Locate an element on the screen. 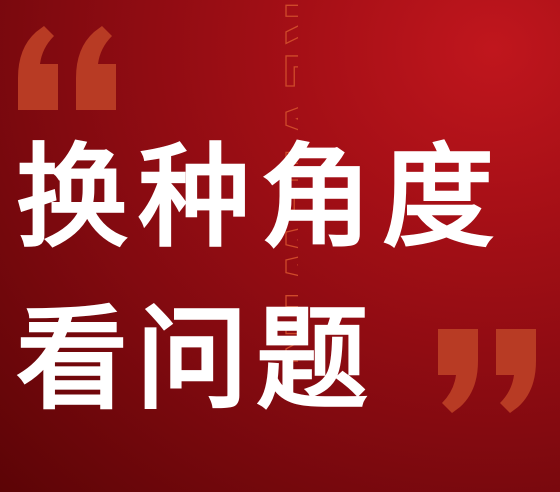 This screenshot has height=492, width=560. background-outline-word: REVIEWIN is located at coordinates (273, 246).